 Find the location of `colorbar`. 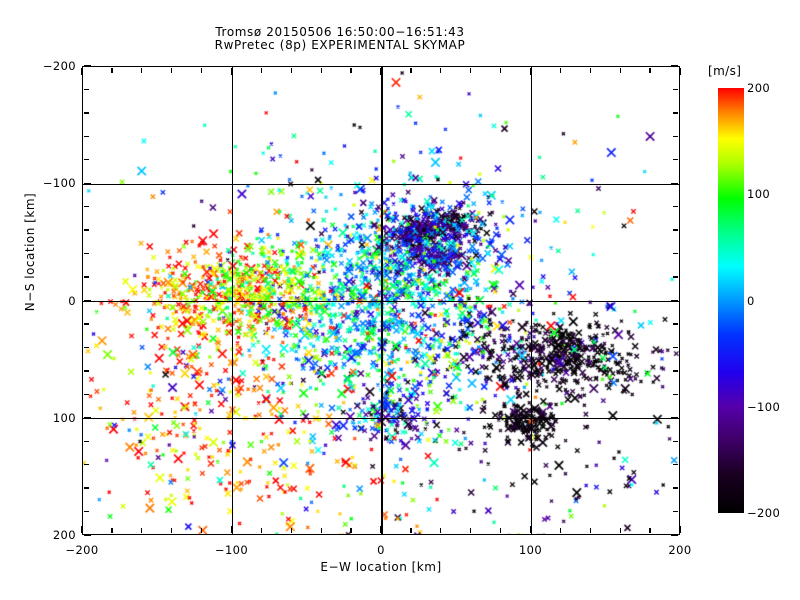

colorbar is located at coordinates (731, 300).